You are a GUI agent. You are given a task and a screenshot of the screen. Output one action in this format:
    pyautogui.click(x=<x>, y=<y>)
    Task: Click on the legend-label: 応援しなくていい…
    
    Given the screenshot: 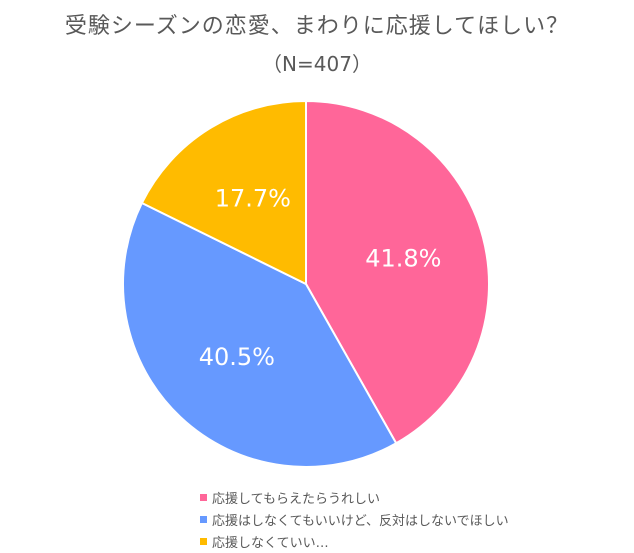 What is the action you would take?
    pyautogui.click(x=270, y=543)
    